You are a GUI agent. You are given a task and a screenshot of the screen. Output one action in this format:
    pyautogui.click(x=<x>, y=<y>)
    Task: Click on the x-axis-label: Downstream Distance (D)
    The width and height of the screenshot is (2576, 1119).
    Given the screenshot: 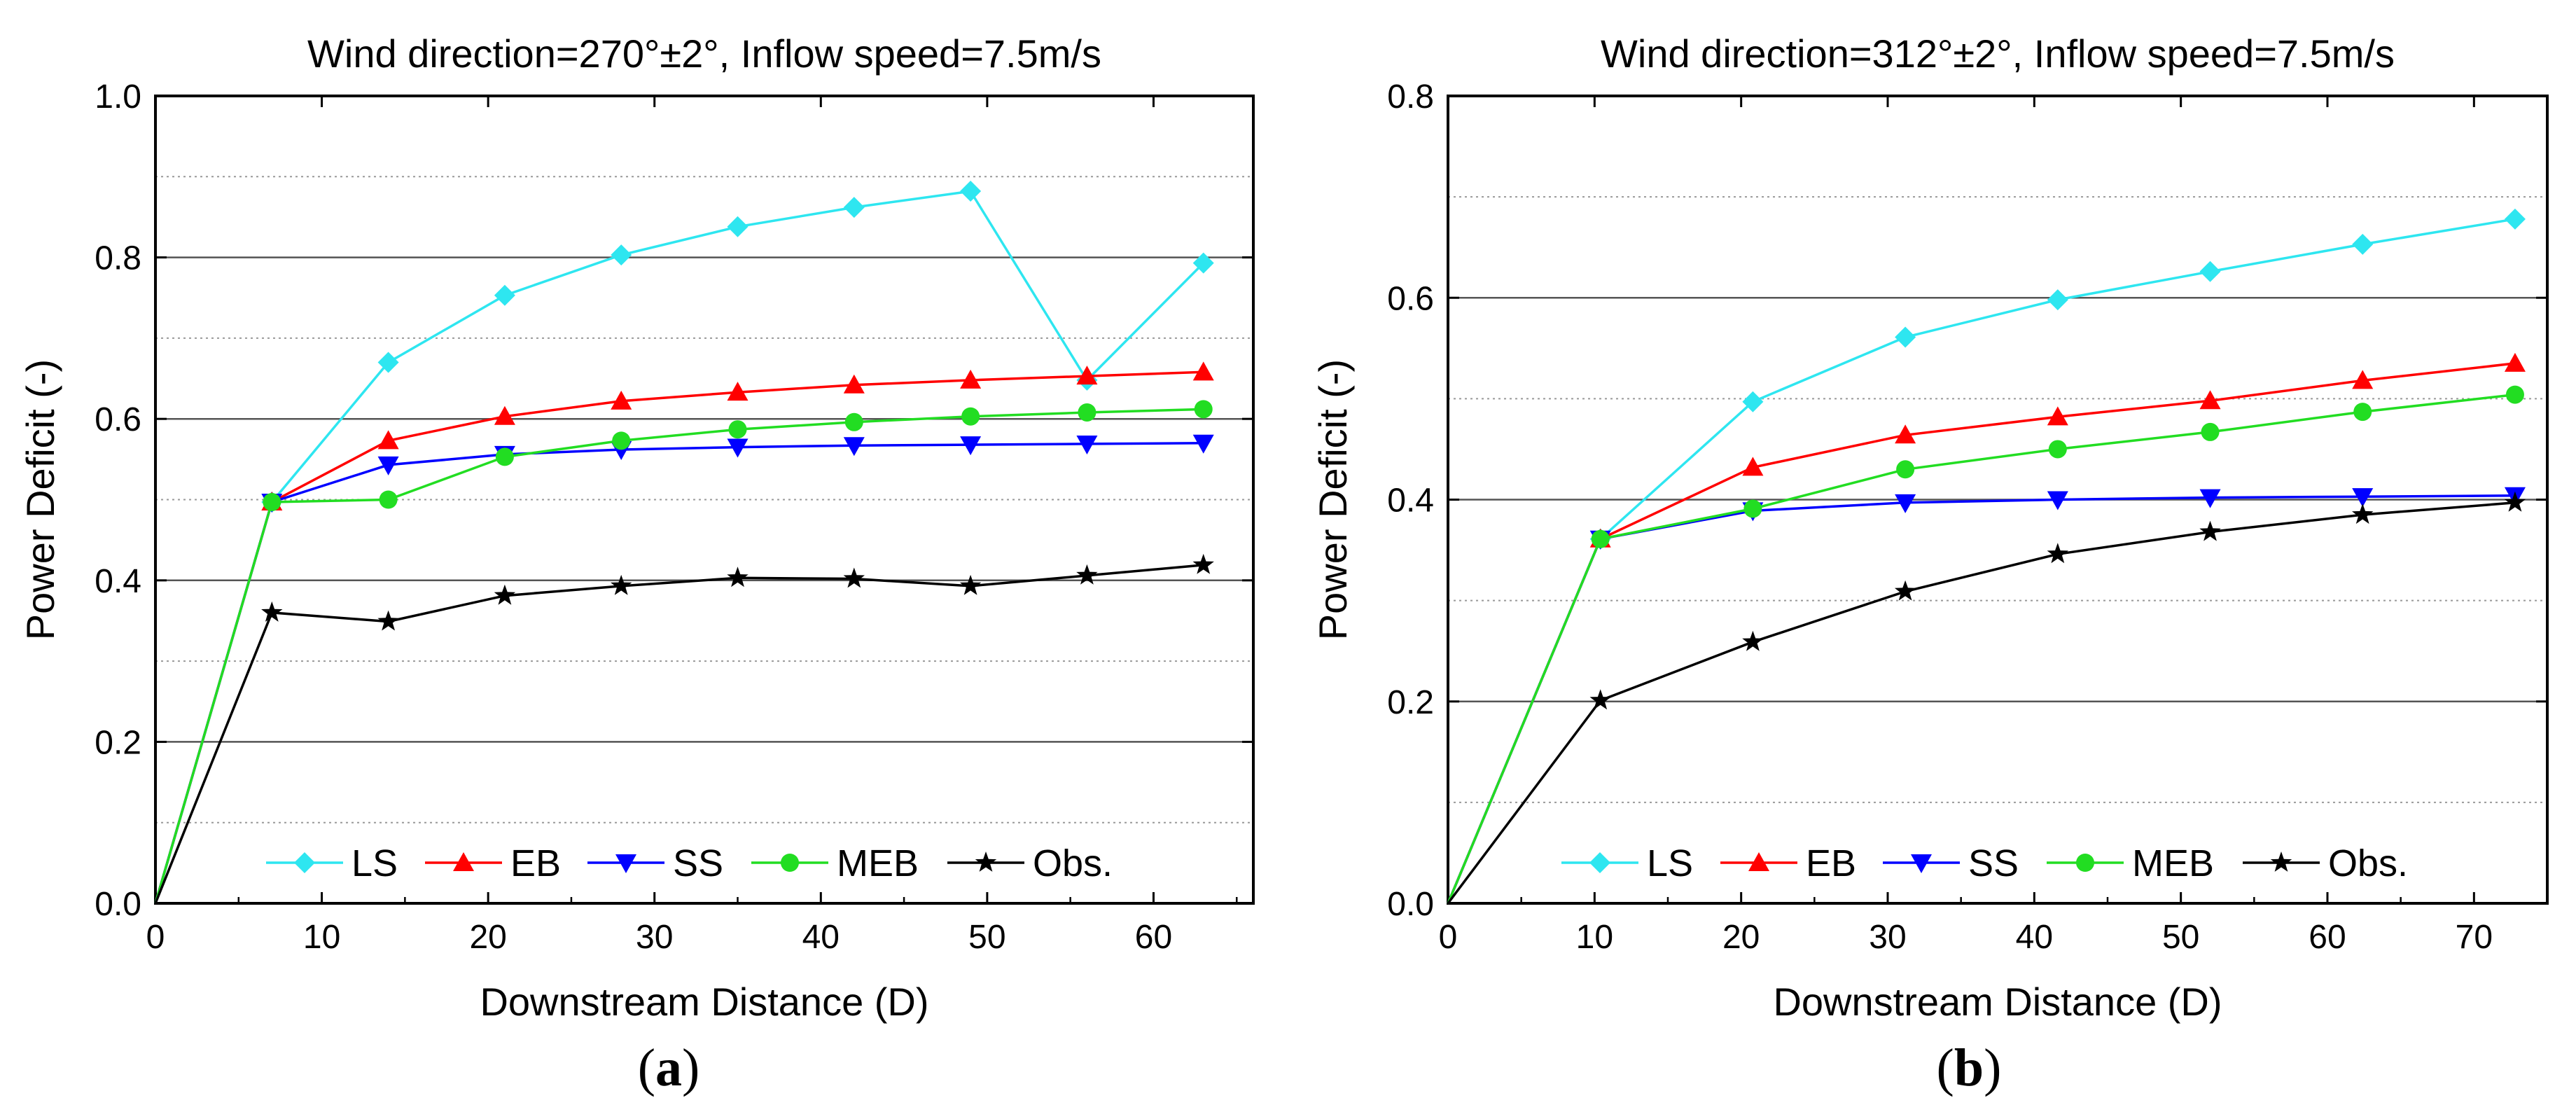 What is the action you would take?
    pyautogui.click(x=704, y=1002)
    